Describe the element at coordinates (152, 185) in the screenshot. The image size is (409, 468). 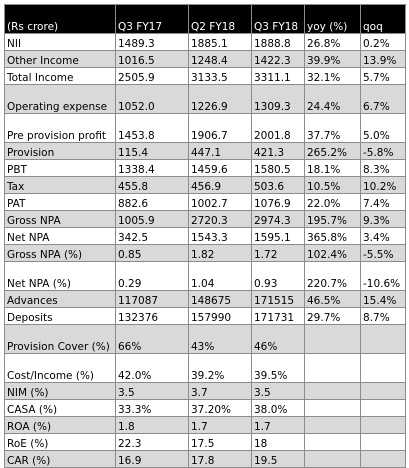
I see `cell-q3fy17: 455.8` at that location.